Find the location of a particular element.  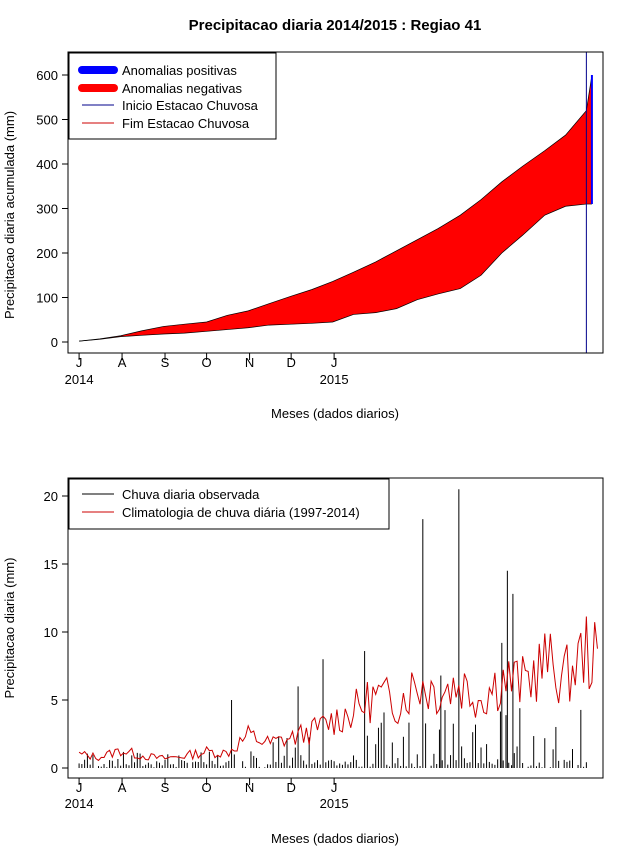

bottom-y-axis-label: Precipitacao diaria (mm) is located at coordinates (9, 628).